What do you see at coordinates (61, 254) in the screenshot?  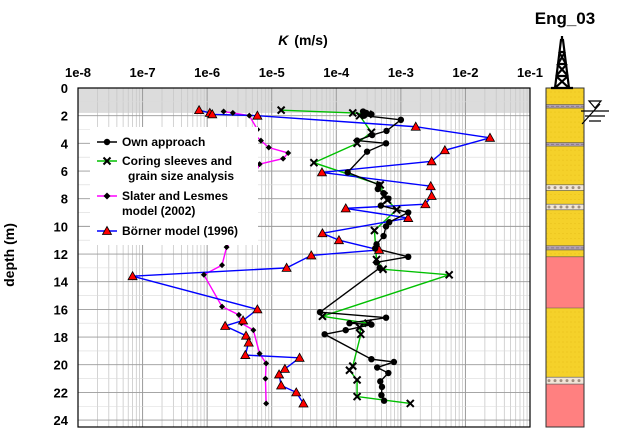 I see `y-tick-label: 12` at bounding box center [61, 254].